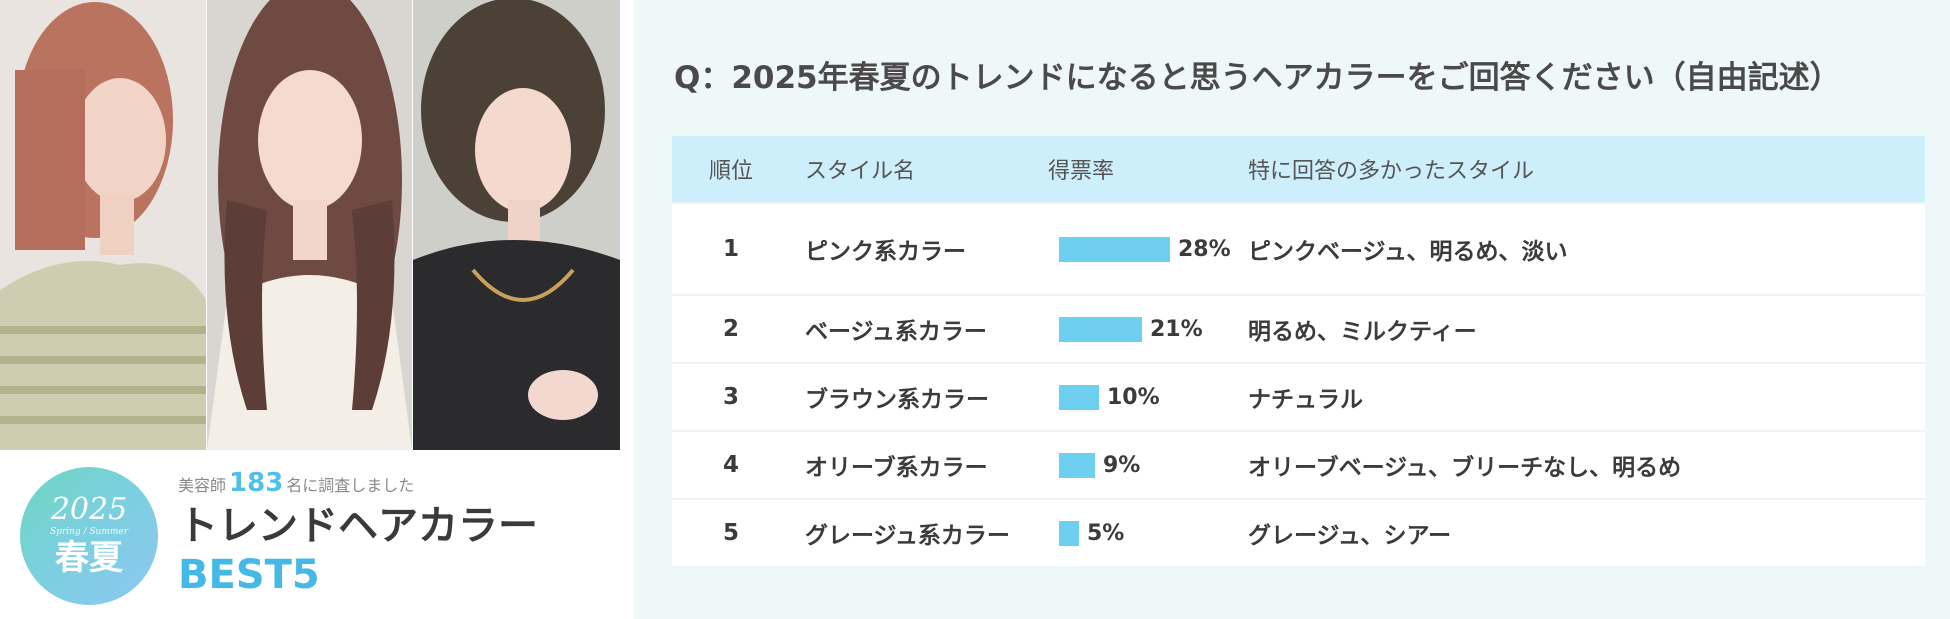 This screenshot has width=1950, height=619. What do you see at coordinates (89, 558) in the screenshot?
I see `badge-season: 春夏` at bounding box center [89, 558].